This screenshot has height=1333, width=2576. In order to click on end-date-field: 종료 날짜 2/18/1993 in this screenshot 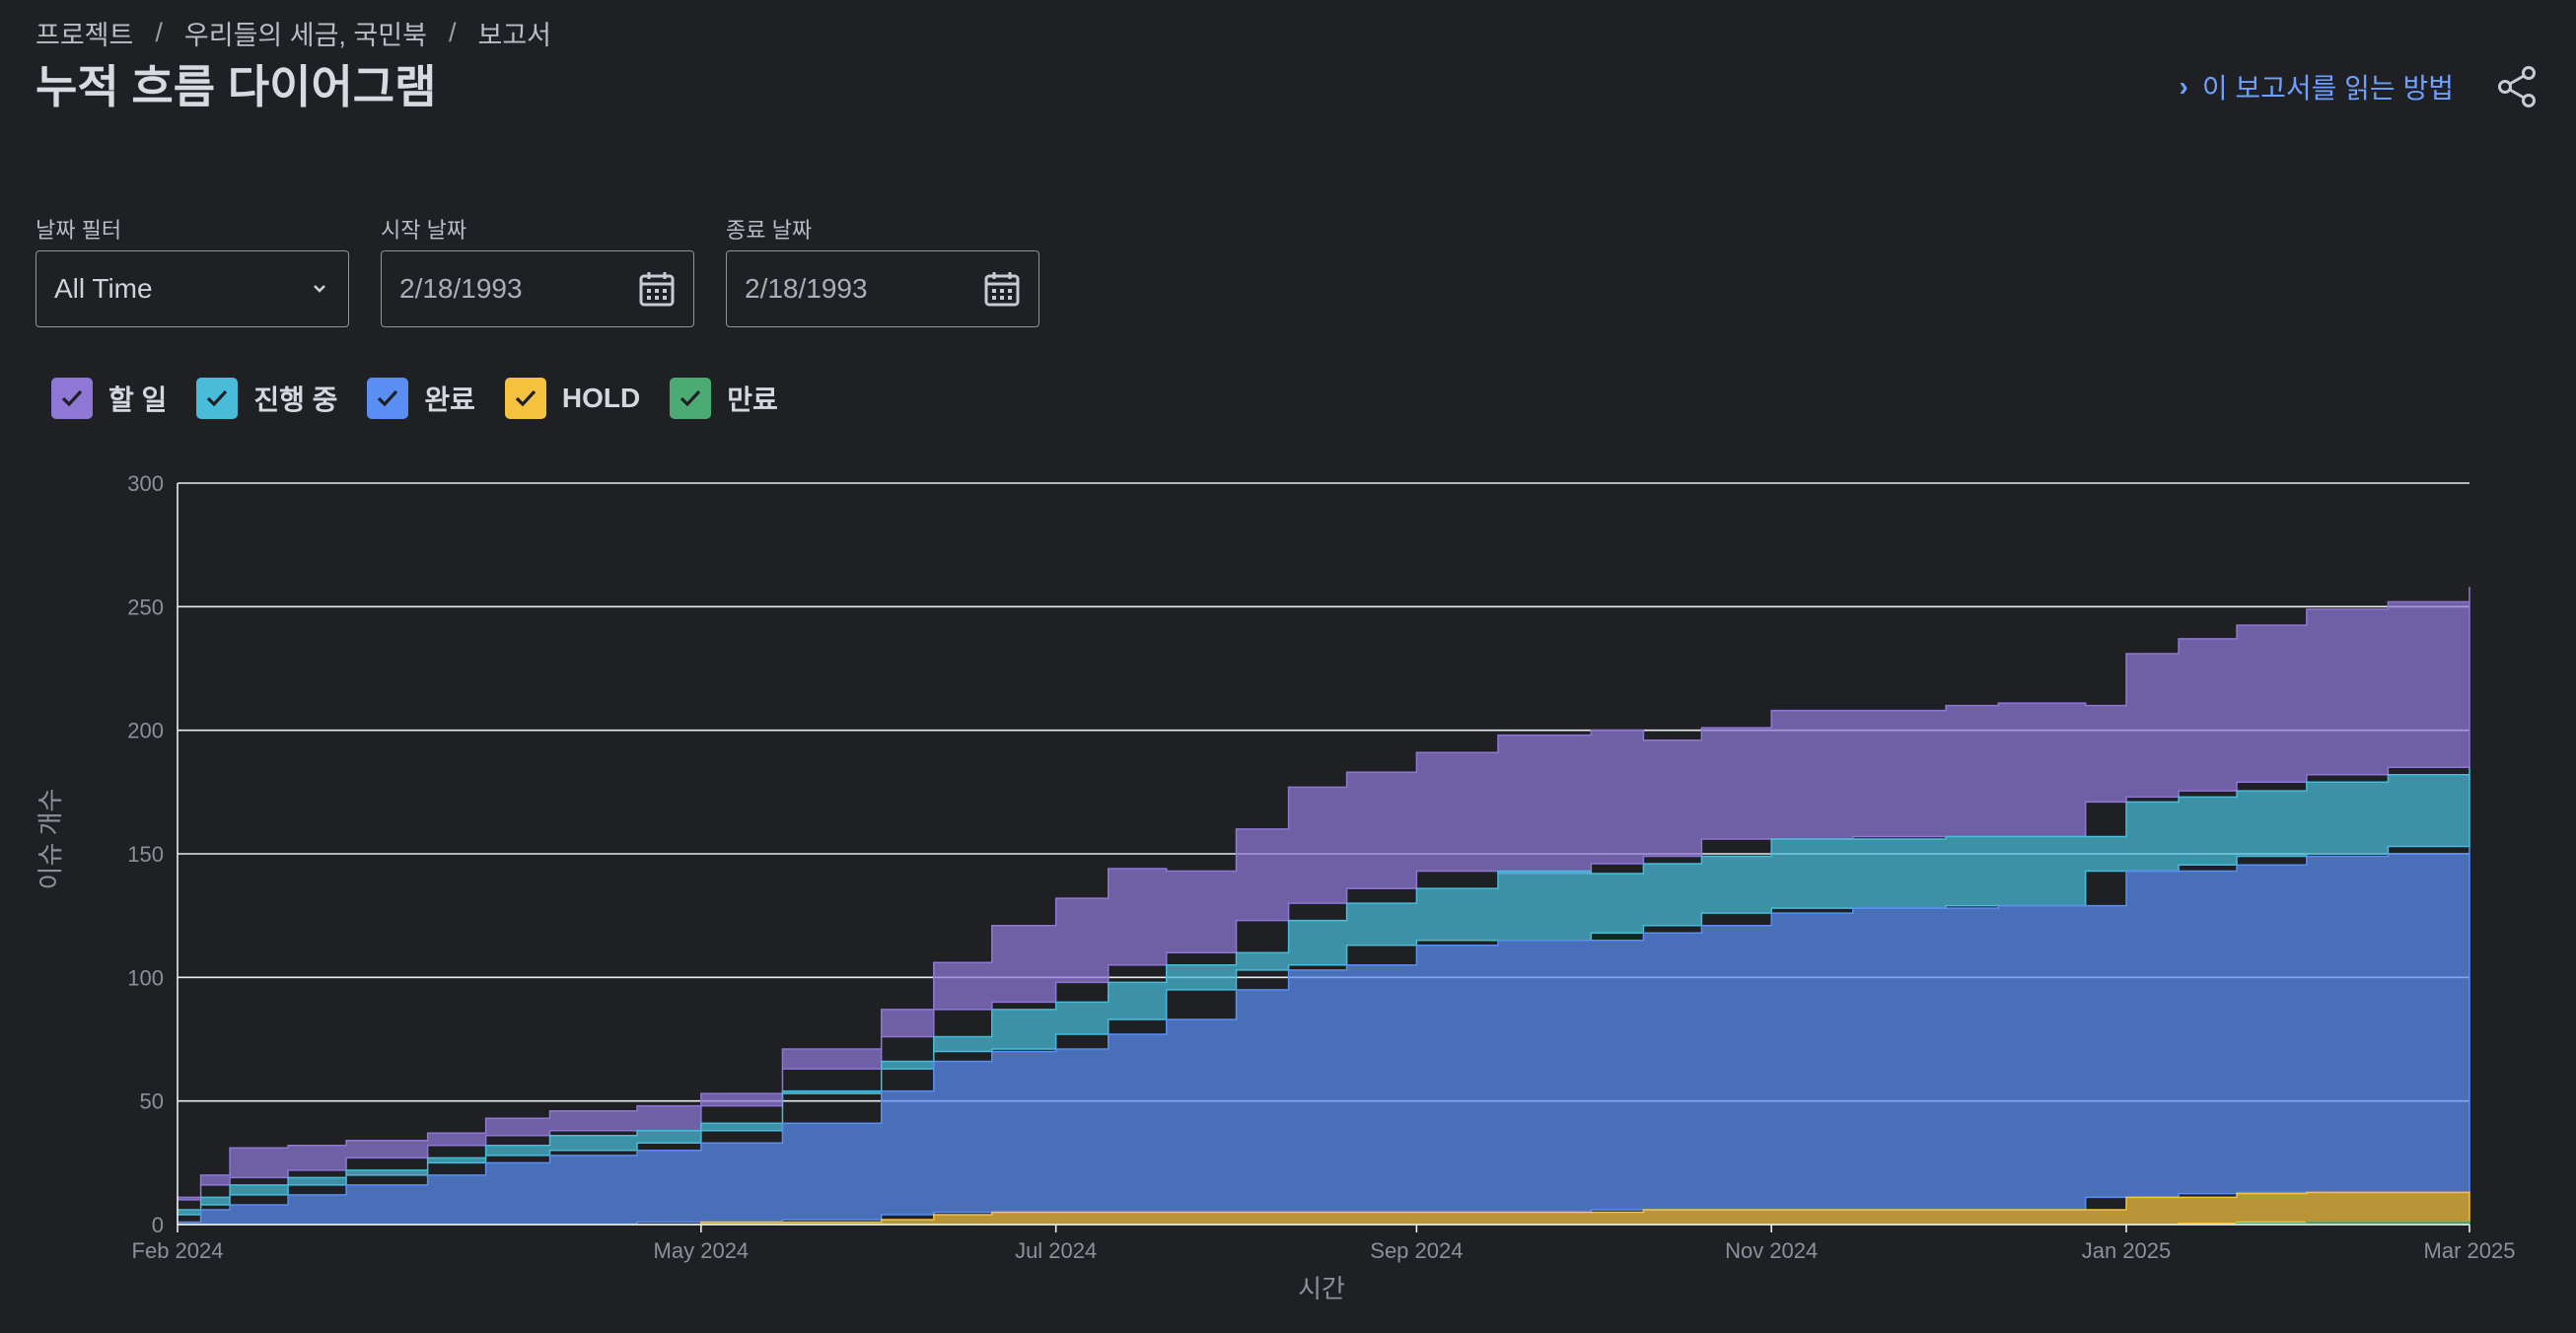, I will do `click(882, 270)`.